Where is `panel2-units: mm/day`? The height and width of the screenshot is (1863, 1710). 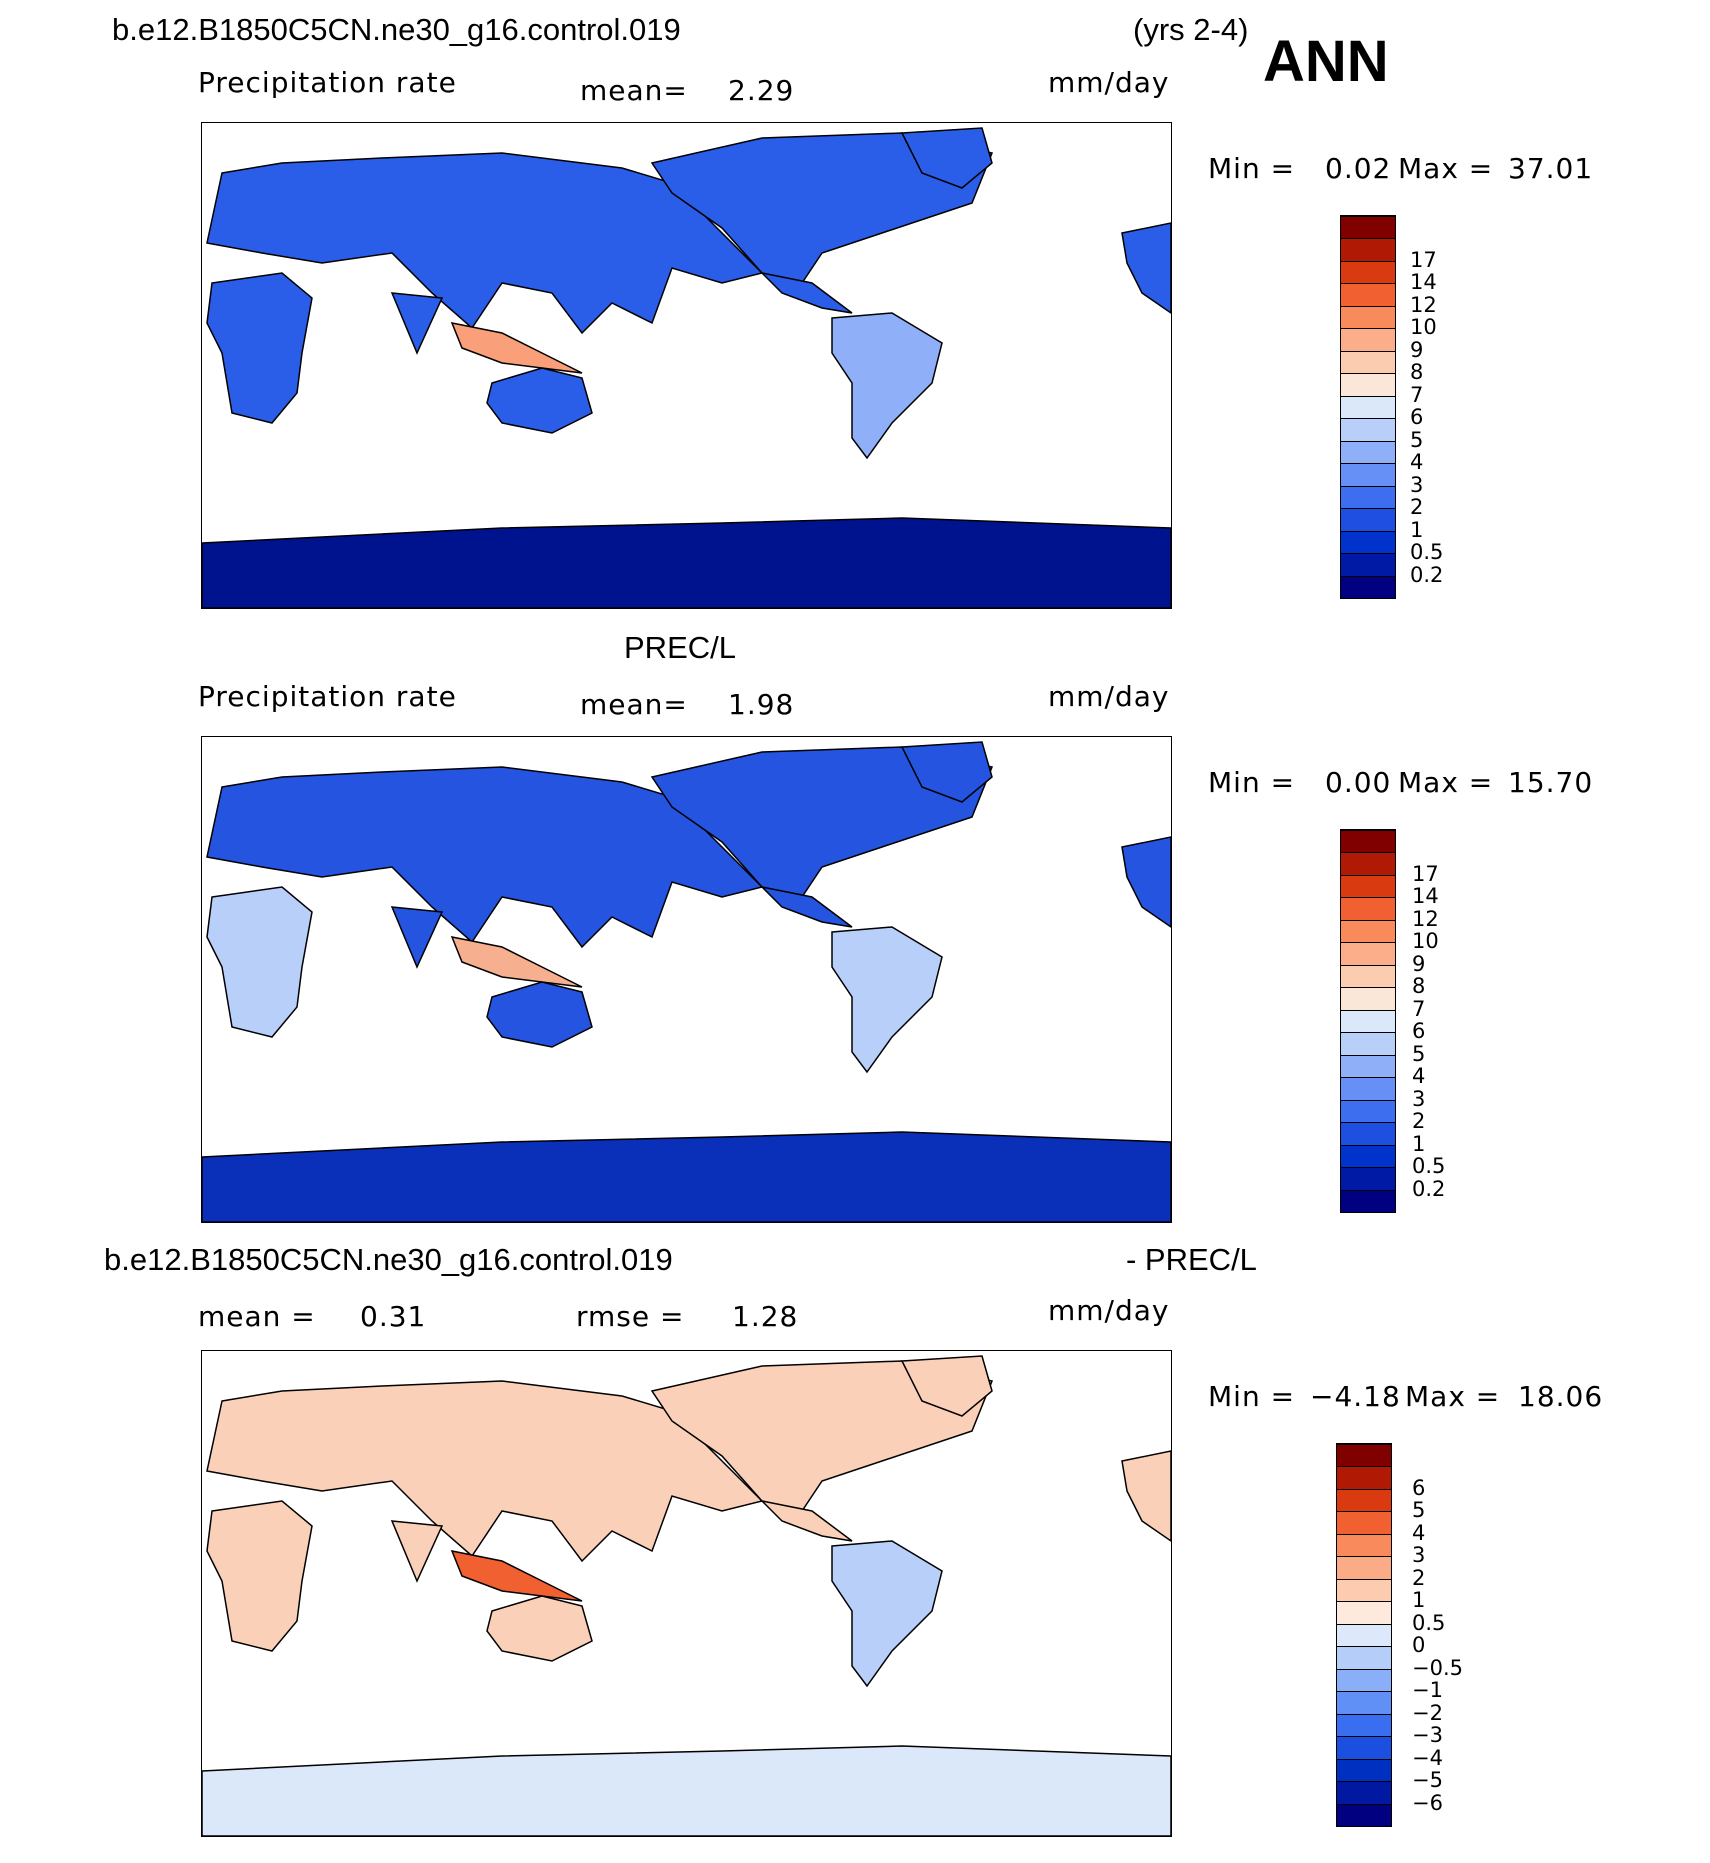 panel2-units: mm/day is located at coordinates (1109, 696).